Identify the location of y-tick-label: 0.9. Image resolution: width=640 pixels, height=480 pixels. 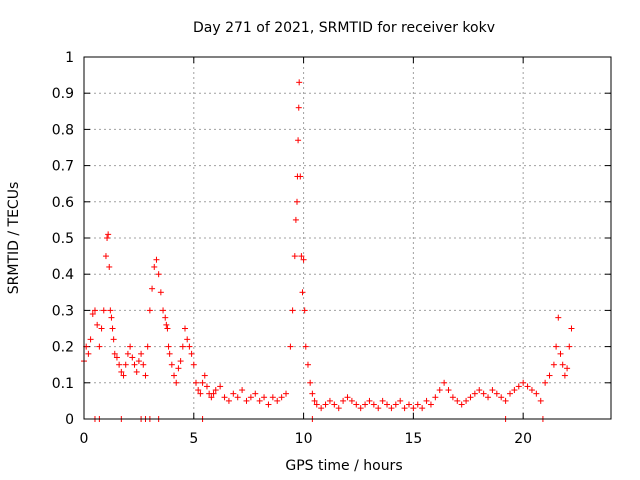
(63, 94).